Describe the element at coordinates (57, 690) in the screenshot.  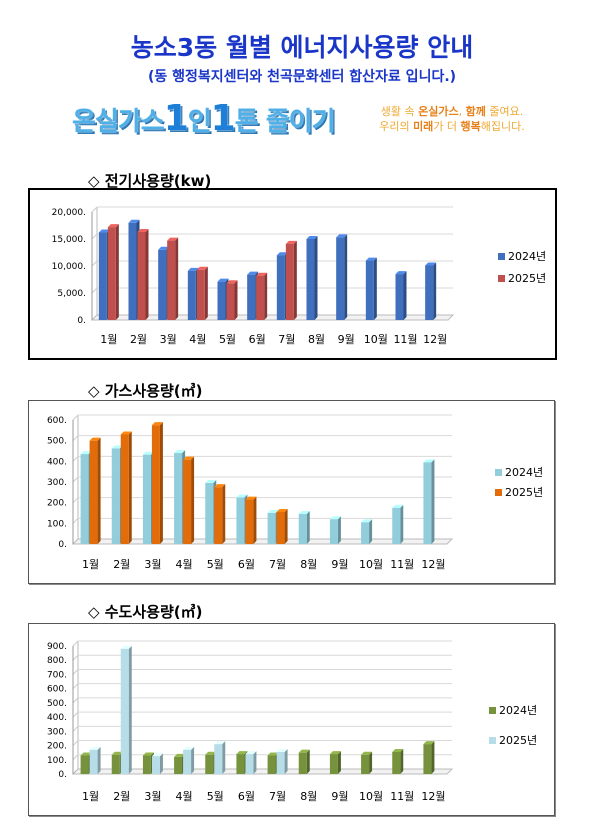
I see `y-tick-label: 600.` at that location.